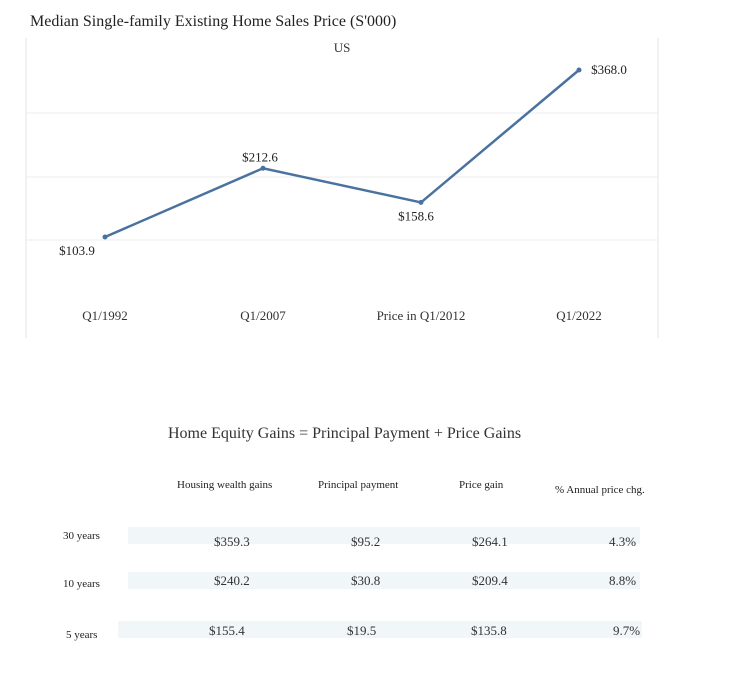  What do you see at coordinates (260, 156) in the screenshot?
I see `data-label: $212.6` at bounding box center [260, 156].